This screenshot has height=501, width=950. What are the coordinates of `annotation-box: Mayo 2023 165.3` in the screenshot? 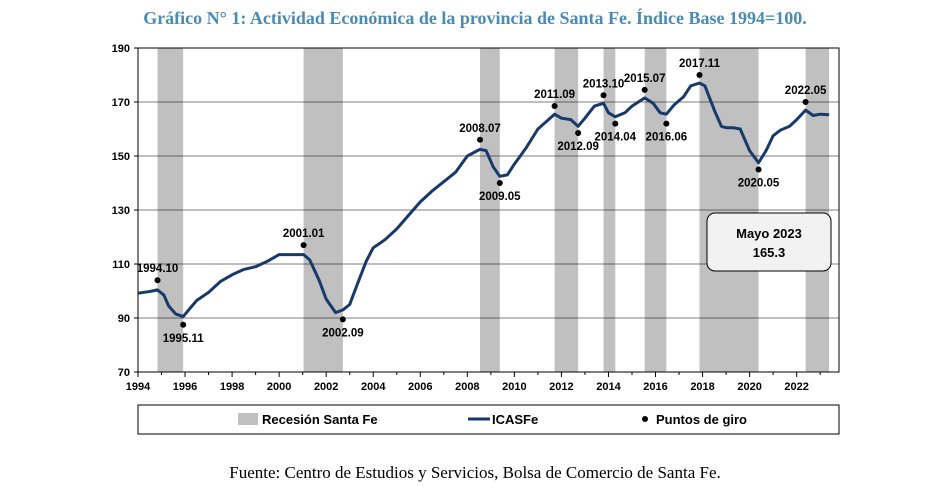 It's located at (769, 242).